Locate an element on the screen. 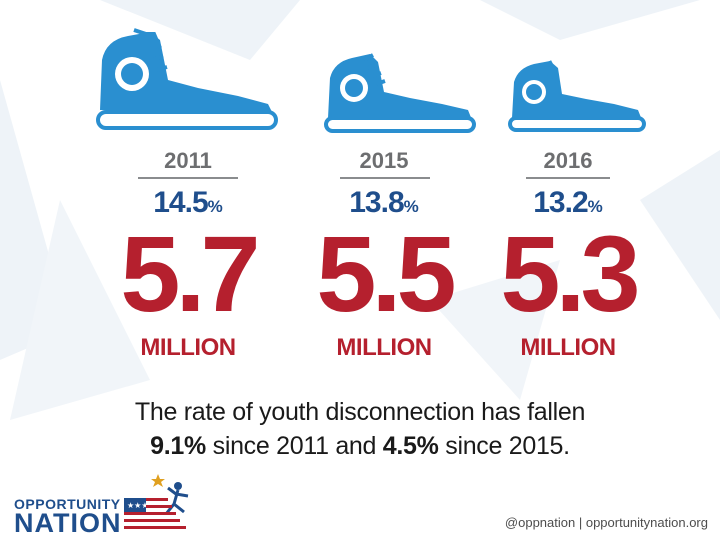  logo-word-1: OPPORTUNITY is located at coordinates (67, 504).